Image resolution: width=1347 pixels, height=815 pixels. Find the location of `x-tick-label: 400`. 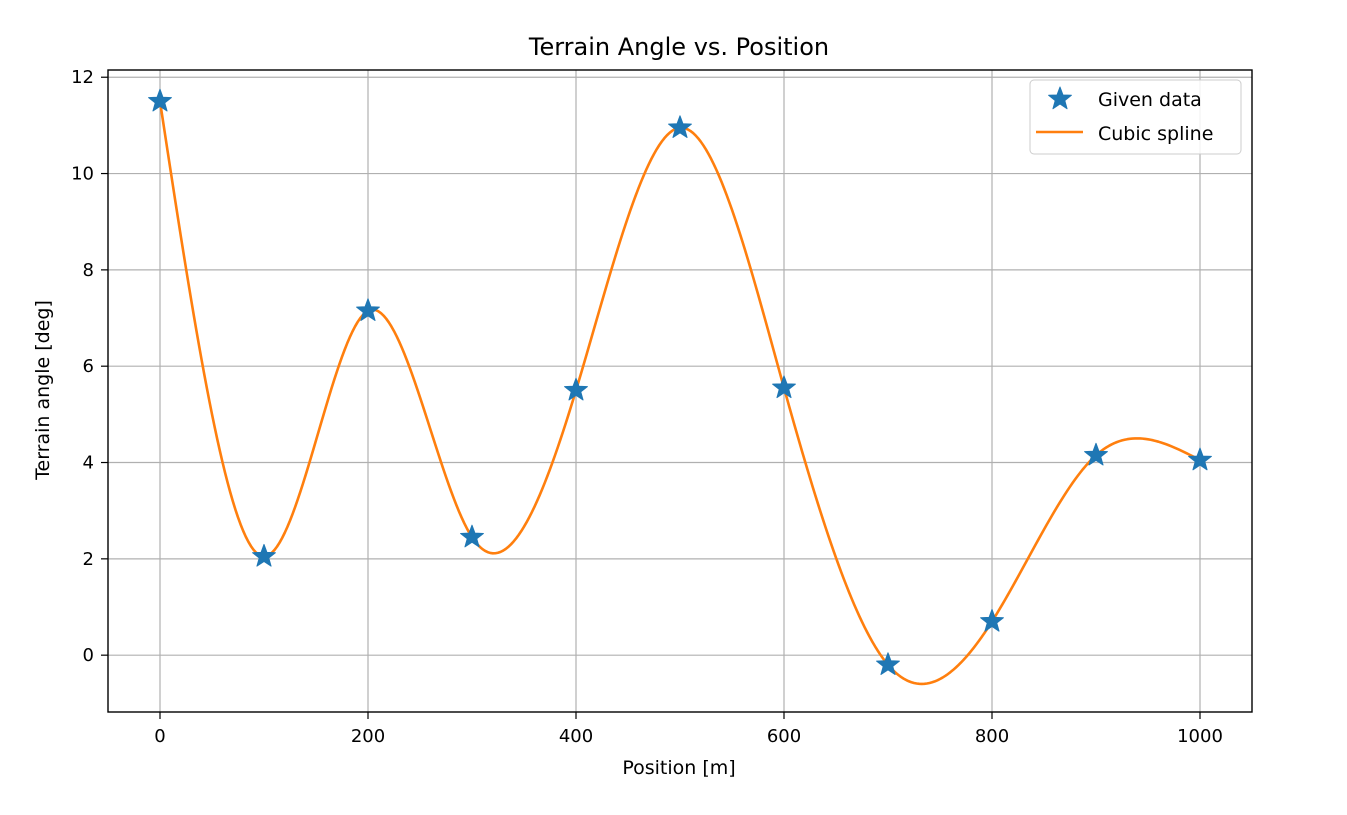

x-tick-label: 400 is located at coordinates (576, 736).